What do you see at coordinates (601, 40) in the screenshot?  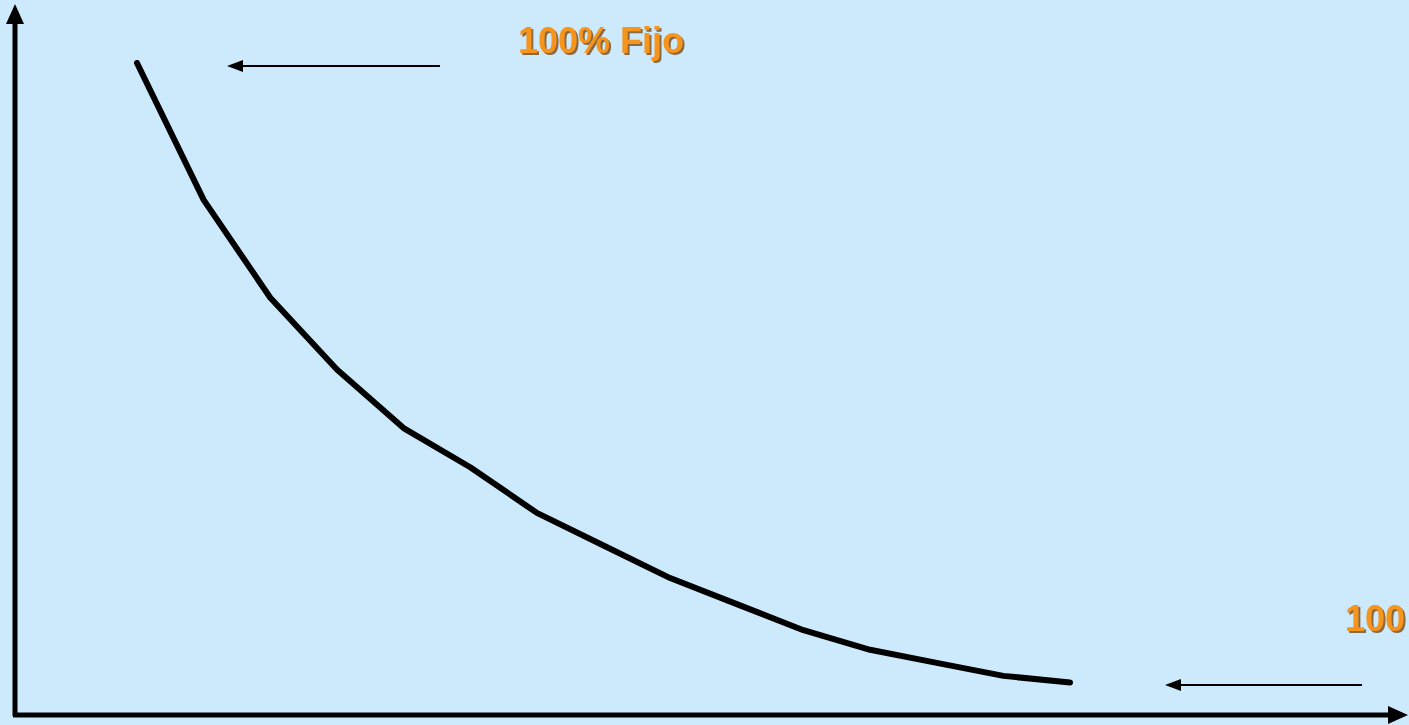 I see `text: 100% Fijo` at bounding box center [601, 40].